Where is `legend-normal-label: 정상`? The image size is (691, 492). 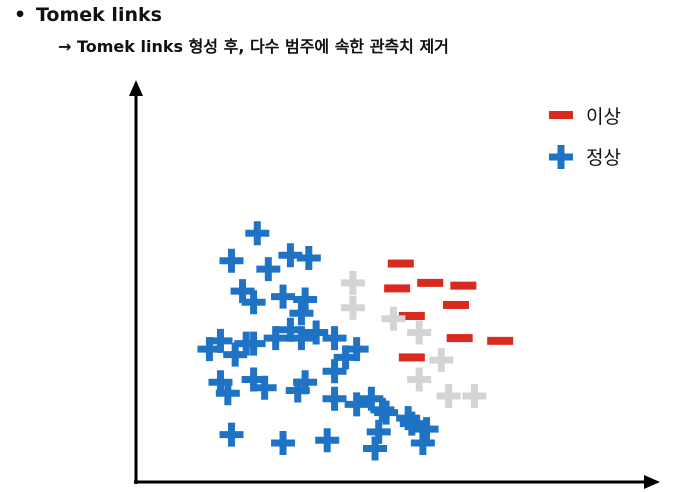 legend-normal-label: 정상 is located at coordinates (603, 158).